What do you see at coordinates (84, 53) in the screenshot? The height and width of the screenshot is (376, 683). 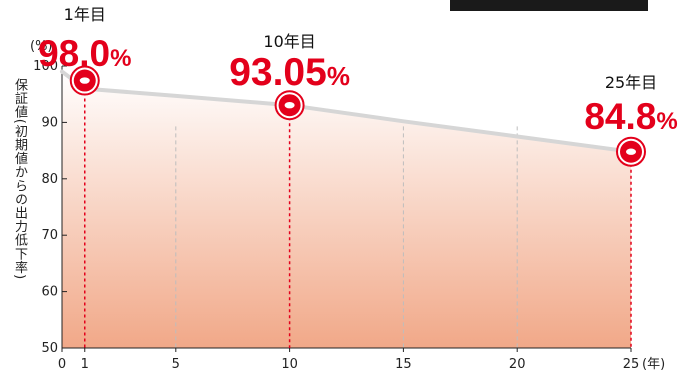 I see `callout-value-1: 98.0%` at bounding box center [84, 53].